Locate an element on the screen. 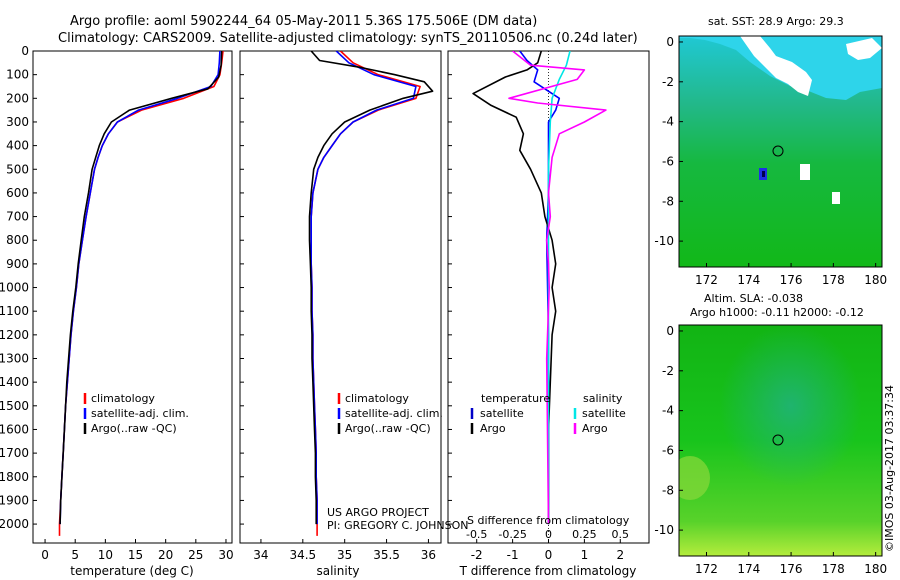 The image size is (900, 580). sla-map-lat-tick-label: -8 is located at coordinates (668, 490).